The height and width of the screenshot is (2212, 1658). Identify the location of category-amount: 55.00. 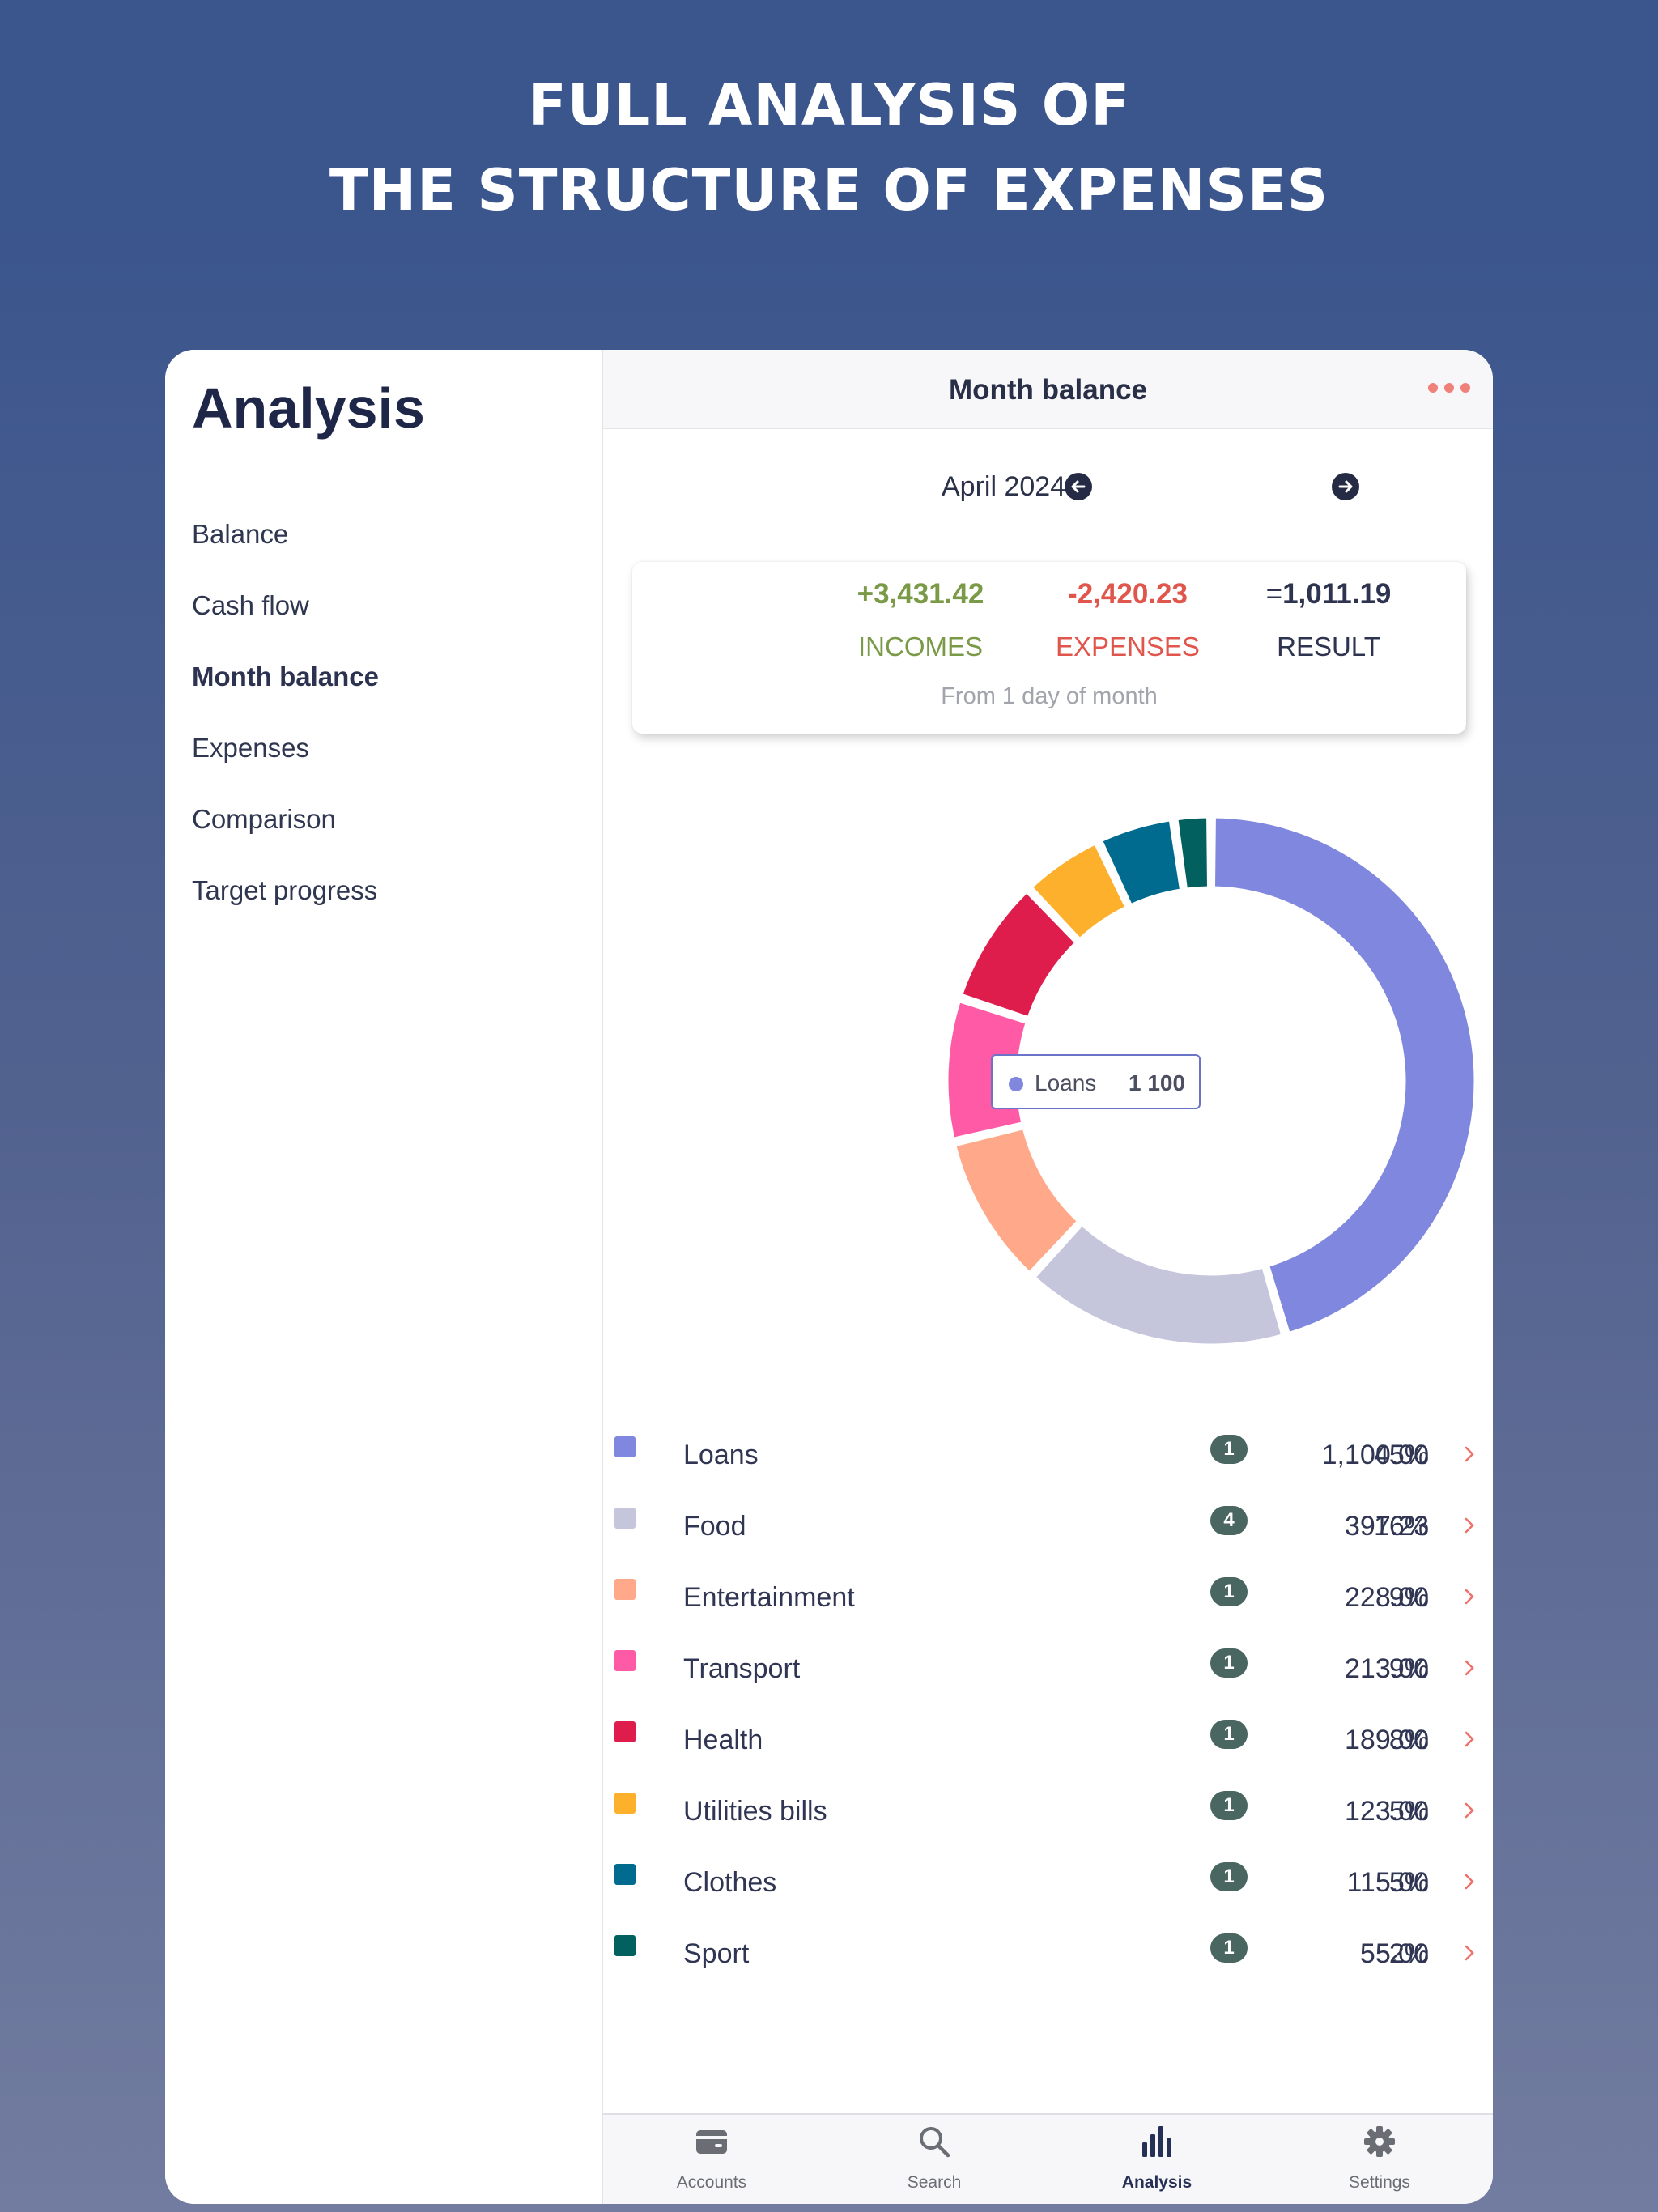
(1394, 1954).